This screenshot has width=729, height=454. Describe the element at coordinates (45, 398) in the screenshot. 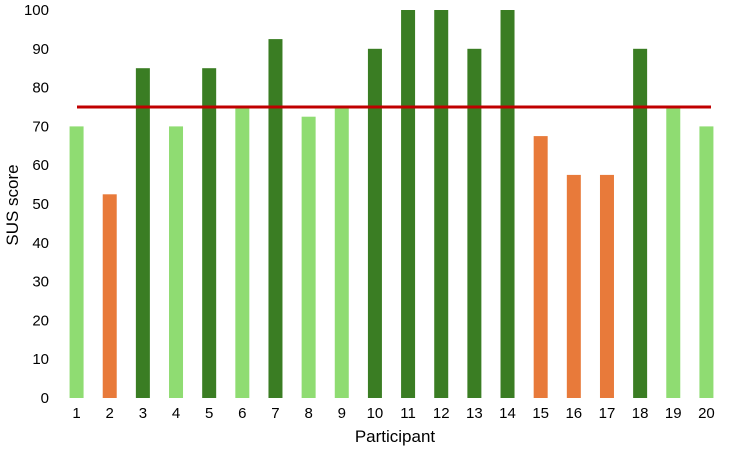

I see `y-tick-label: 0` at that location.